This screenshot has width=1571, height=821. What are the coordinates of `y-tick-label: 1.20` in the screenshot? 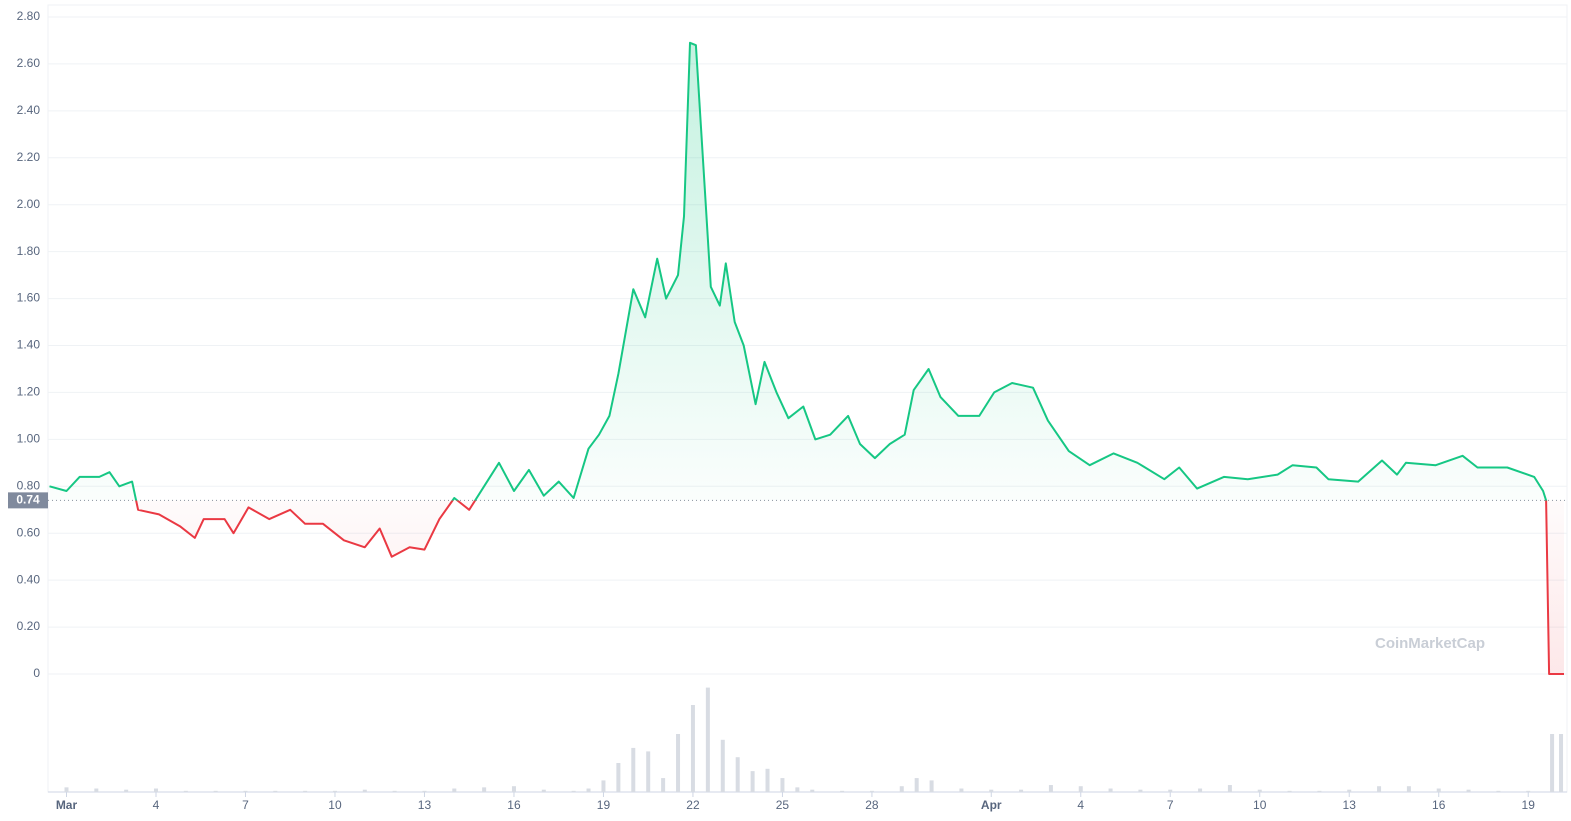 It's located at (29, 392).